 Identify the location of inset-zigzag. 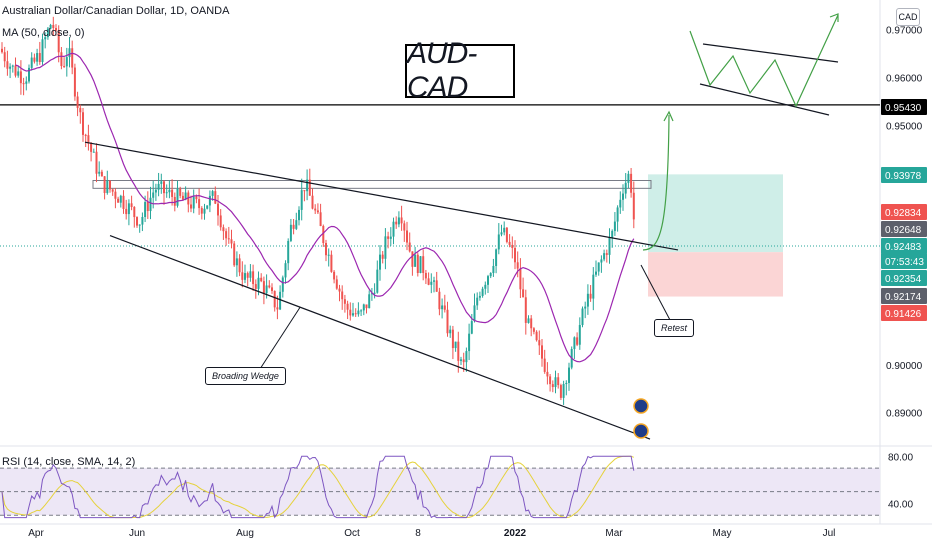
(764, 61).